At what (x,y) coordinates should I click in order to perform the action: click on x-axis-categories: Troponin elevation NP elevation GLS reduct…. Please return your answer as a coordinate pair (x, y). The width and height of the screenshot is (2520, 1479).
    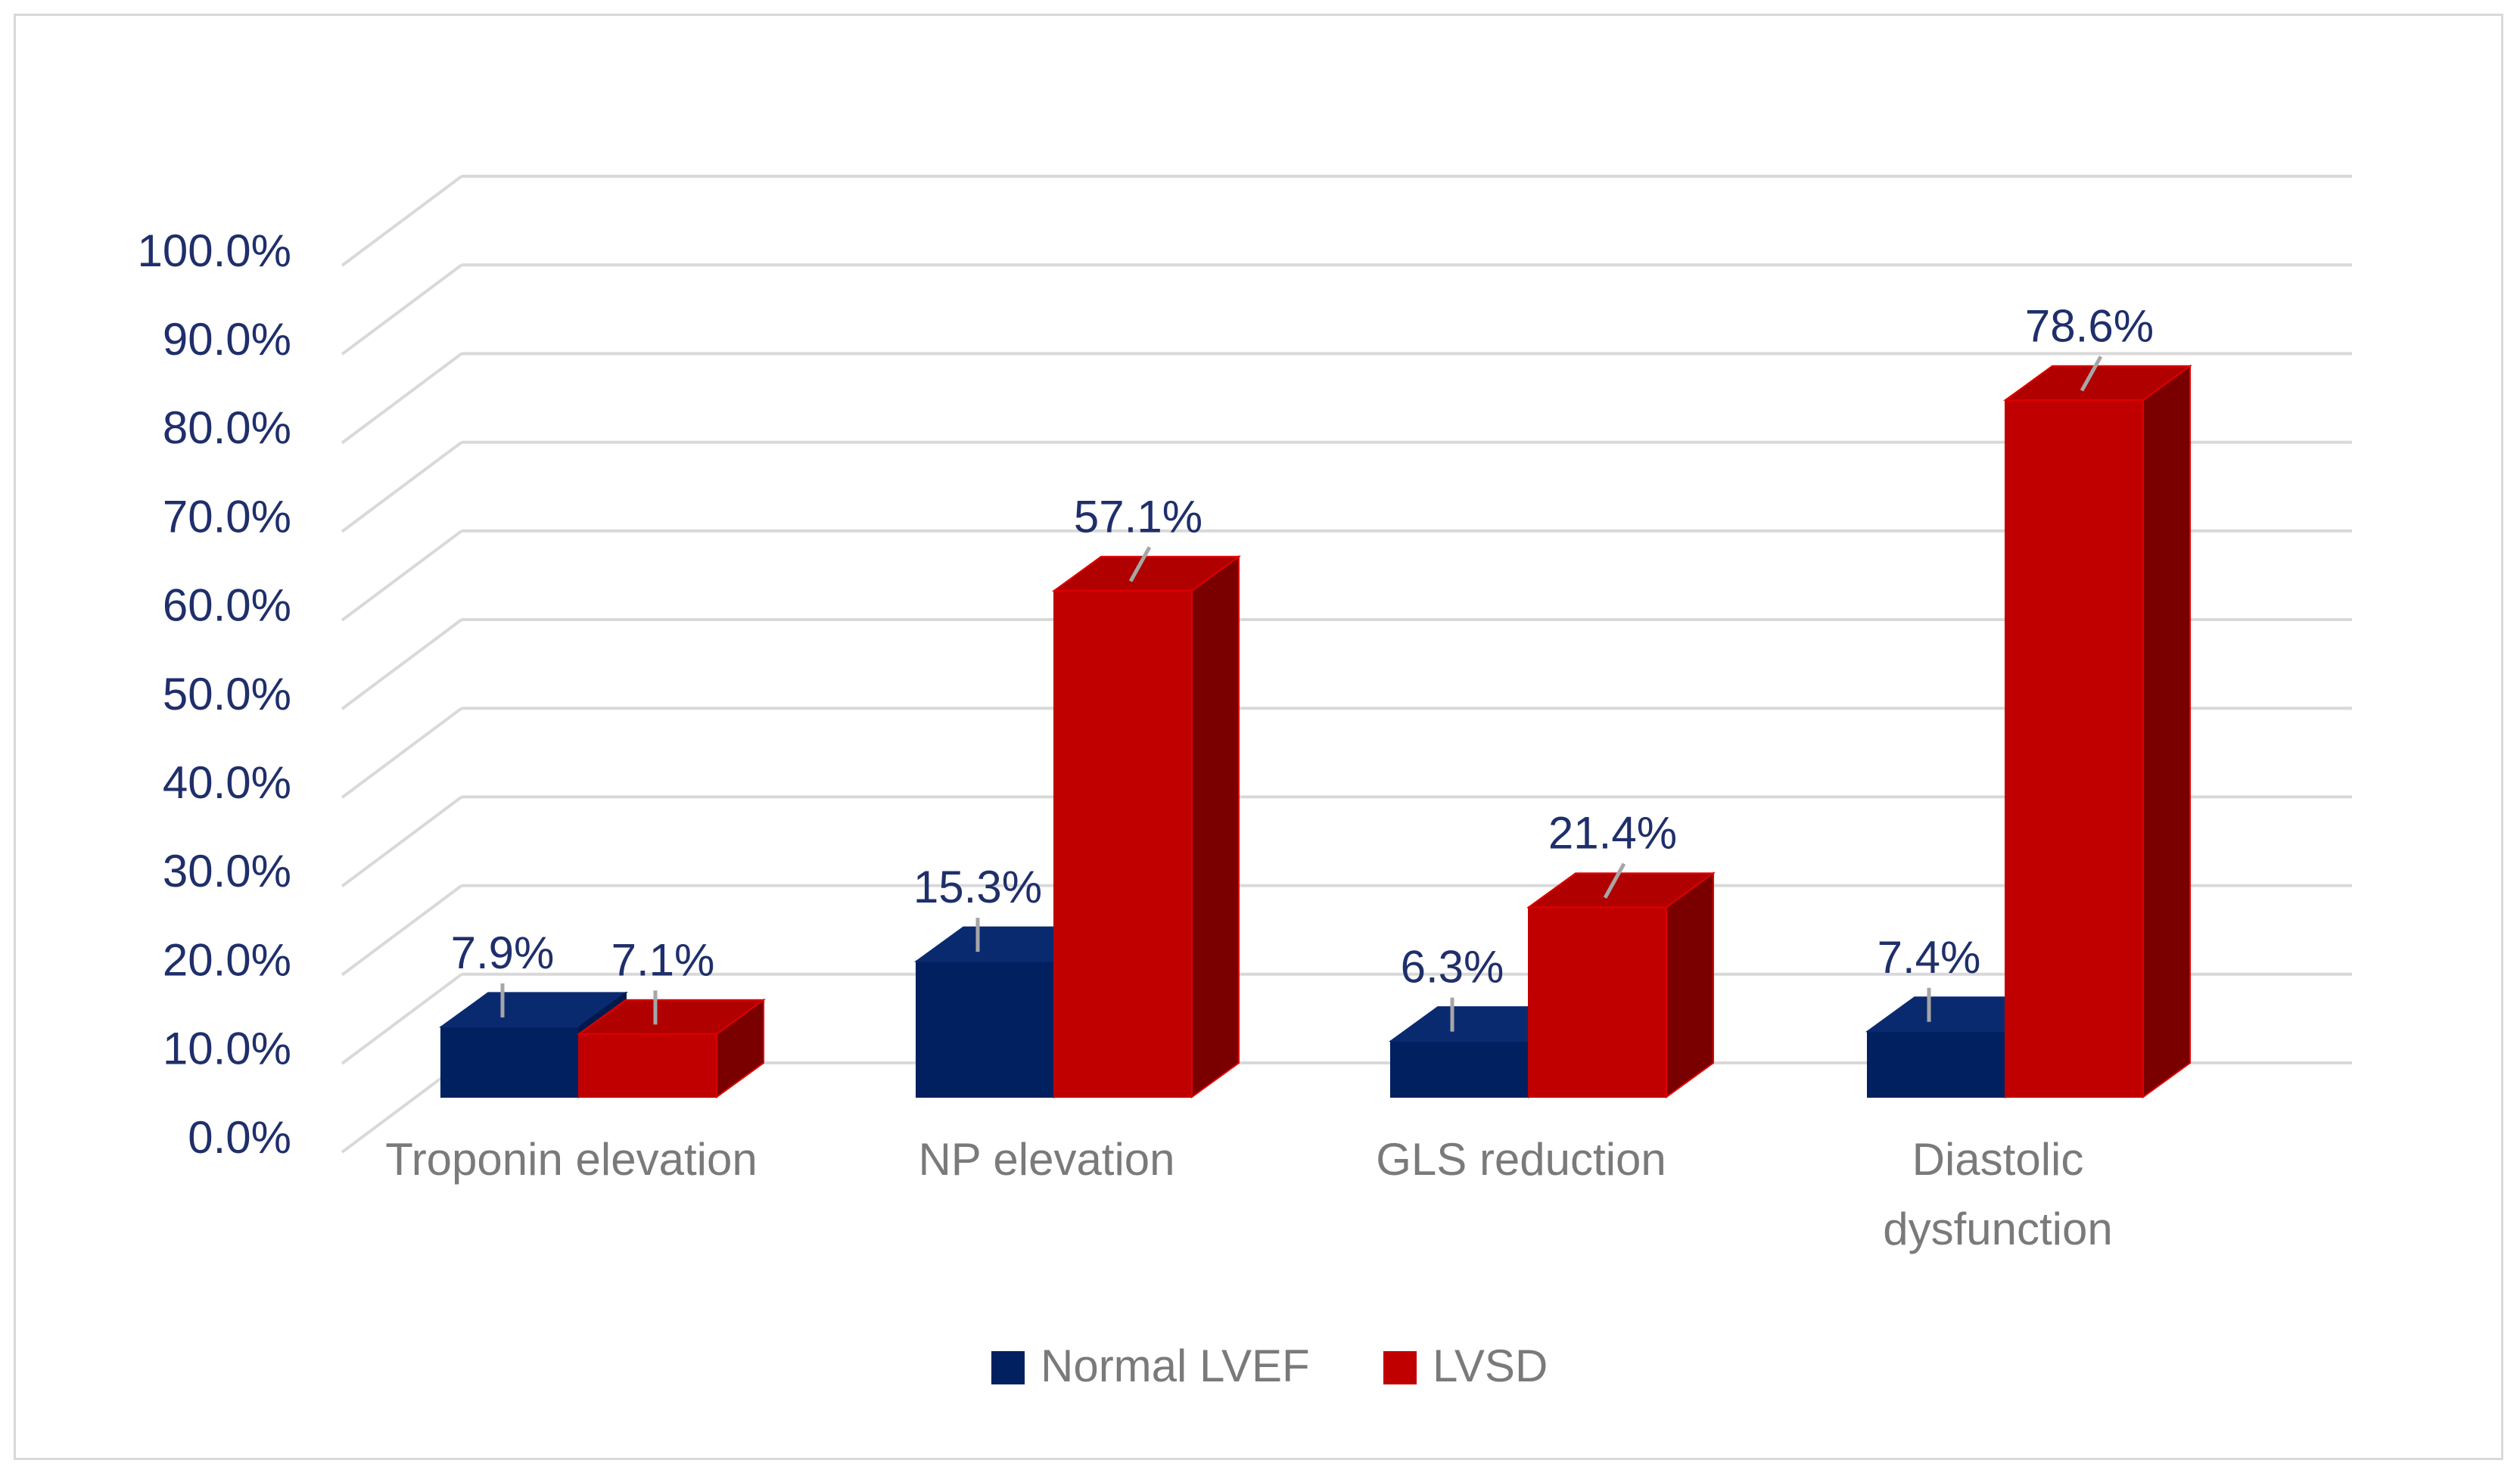
    Looking at the image, I should click on (1248, 1194).